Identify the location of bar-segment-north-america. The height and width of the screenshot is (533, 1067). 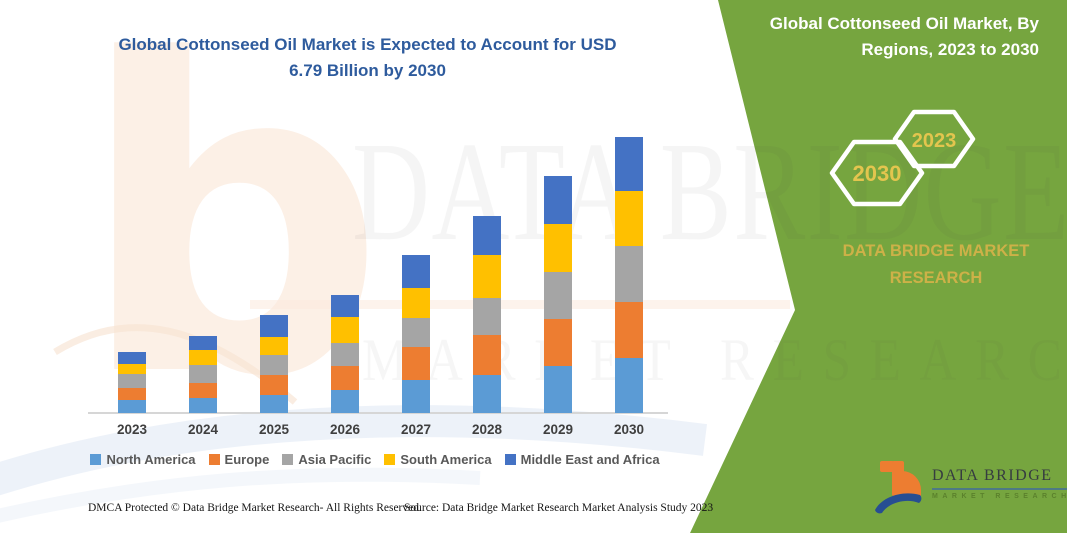
(629, 385).